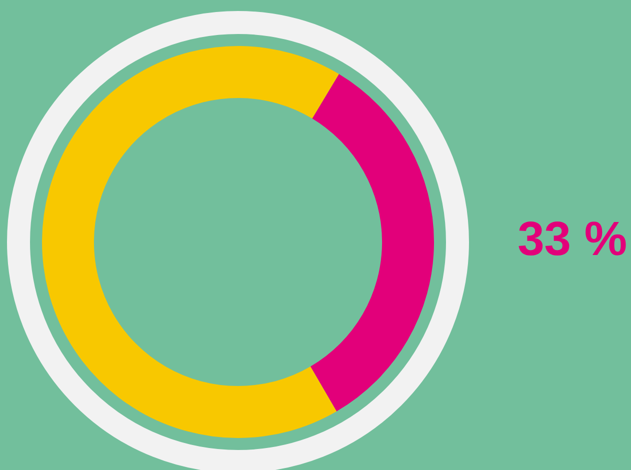 The image size is (631, 470). Describe the element at coordinates (572, 239) in the screenshot. I see `data-label: 33 %` at that location.